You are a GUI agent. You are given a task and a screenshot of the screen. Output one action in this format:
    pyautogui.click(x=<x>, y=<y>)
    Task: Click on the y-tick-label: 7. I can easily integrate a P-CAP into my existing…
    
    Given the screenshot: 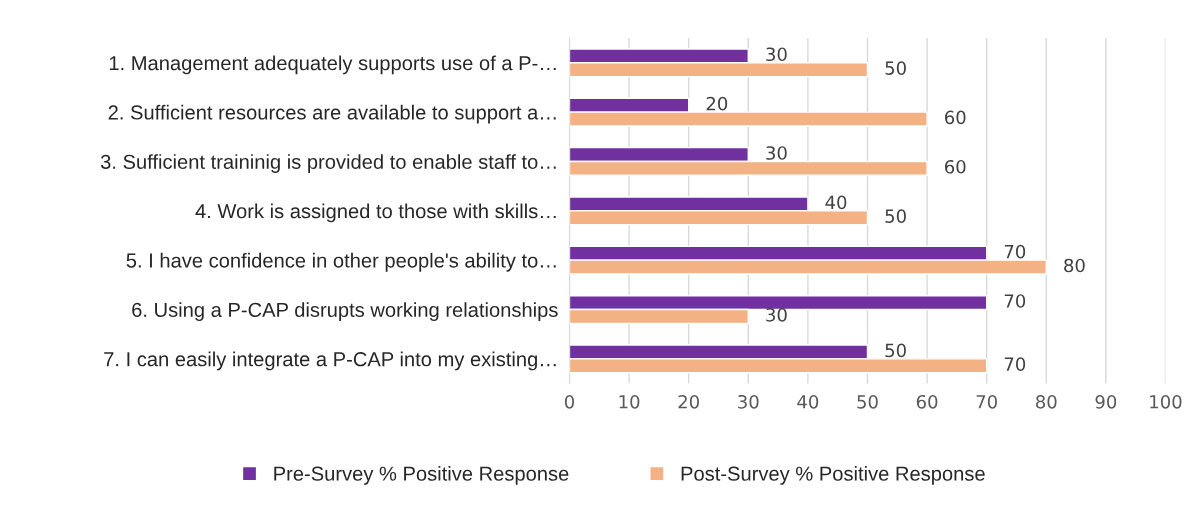 What is the action you would take?
    pyautogui.click(x=330, y=361)
    